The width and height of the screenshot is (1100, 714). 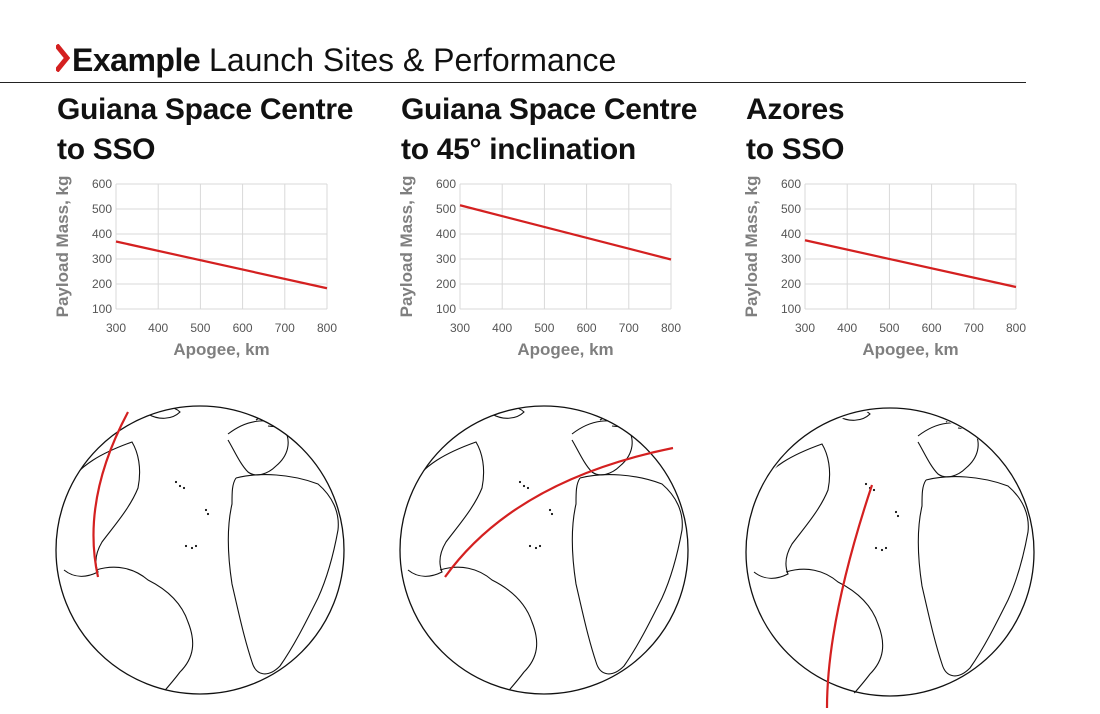 What do you see at coordinates (549, 109) in the screenshot?
I see `panel-title-line1: Guiana Space Centre` at bounding box center [549, 109].